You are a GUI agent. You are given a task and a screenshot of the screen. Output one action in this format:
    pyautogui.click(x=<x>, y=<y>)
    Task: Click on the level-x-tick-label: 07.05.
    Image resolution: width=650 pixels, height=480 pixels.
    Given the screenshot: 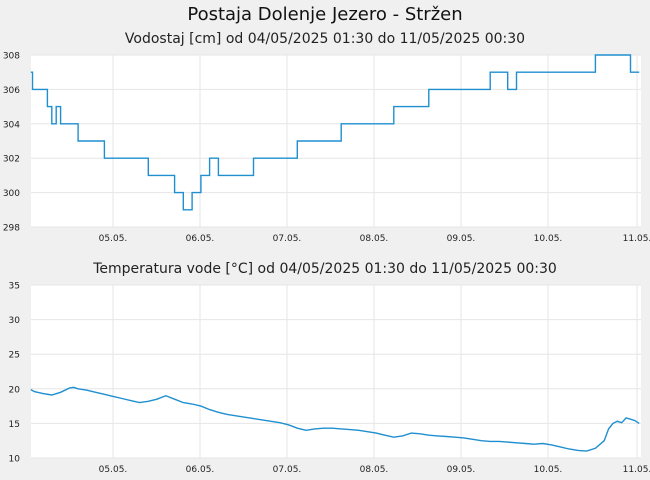 What is the action you would take?
    pyautogui.click(x=287, y=239)
    